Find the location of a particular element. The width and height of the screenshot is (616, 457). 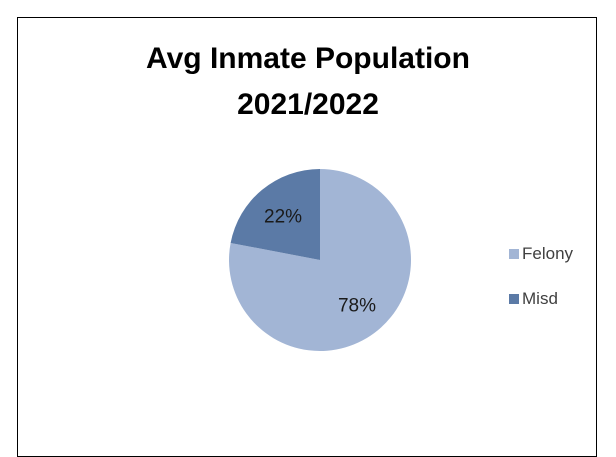

legend-item-felony: Felony is located at coordinates (541, 254).